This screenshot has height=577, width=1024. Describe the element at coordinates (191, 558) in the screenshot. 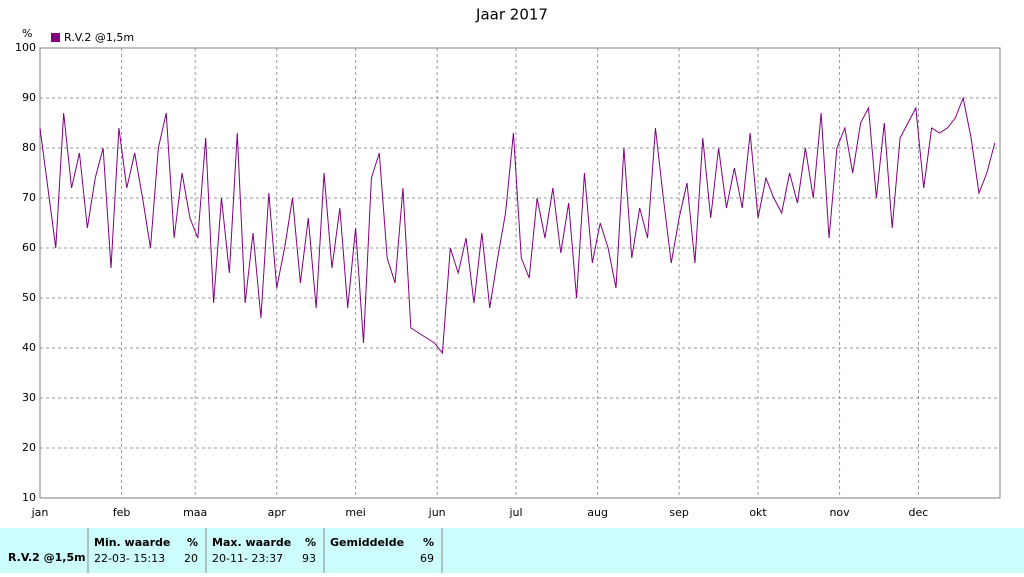

I see `summary-value: 20` at that location.